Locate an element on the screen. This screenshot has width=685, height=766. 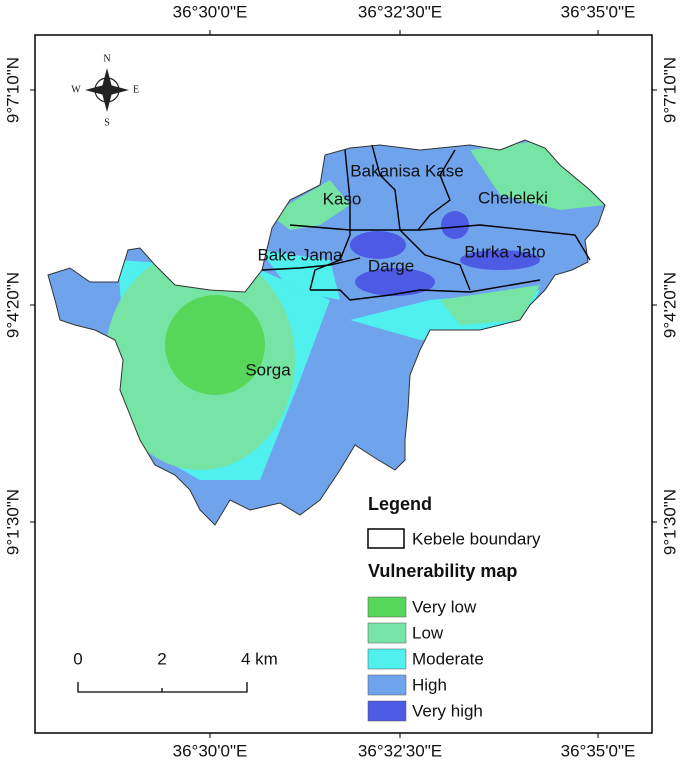
kebele-label: Bake Jama is located at coordinates (300, 254).